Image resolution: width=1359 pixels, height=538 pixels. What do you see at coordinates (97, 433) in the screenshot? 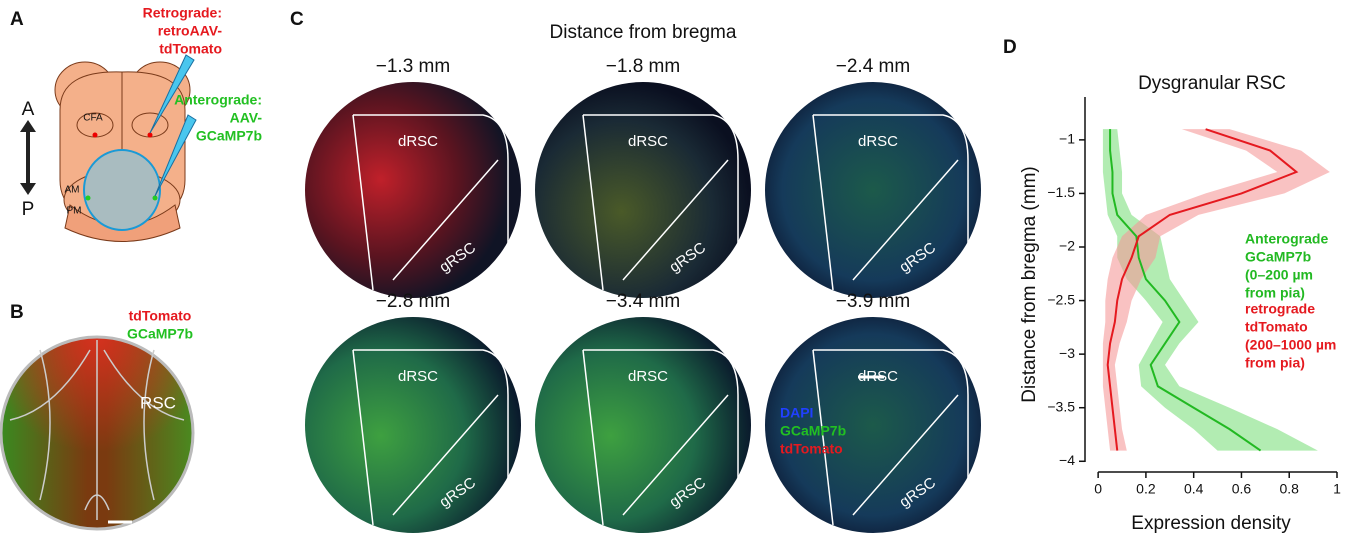
I see `widefield-image` at bounding box center [97, 433].